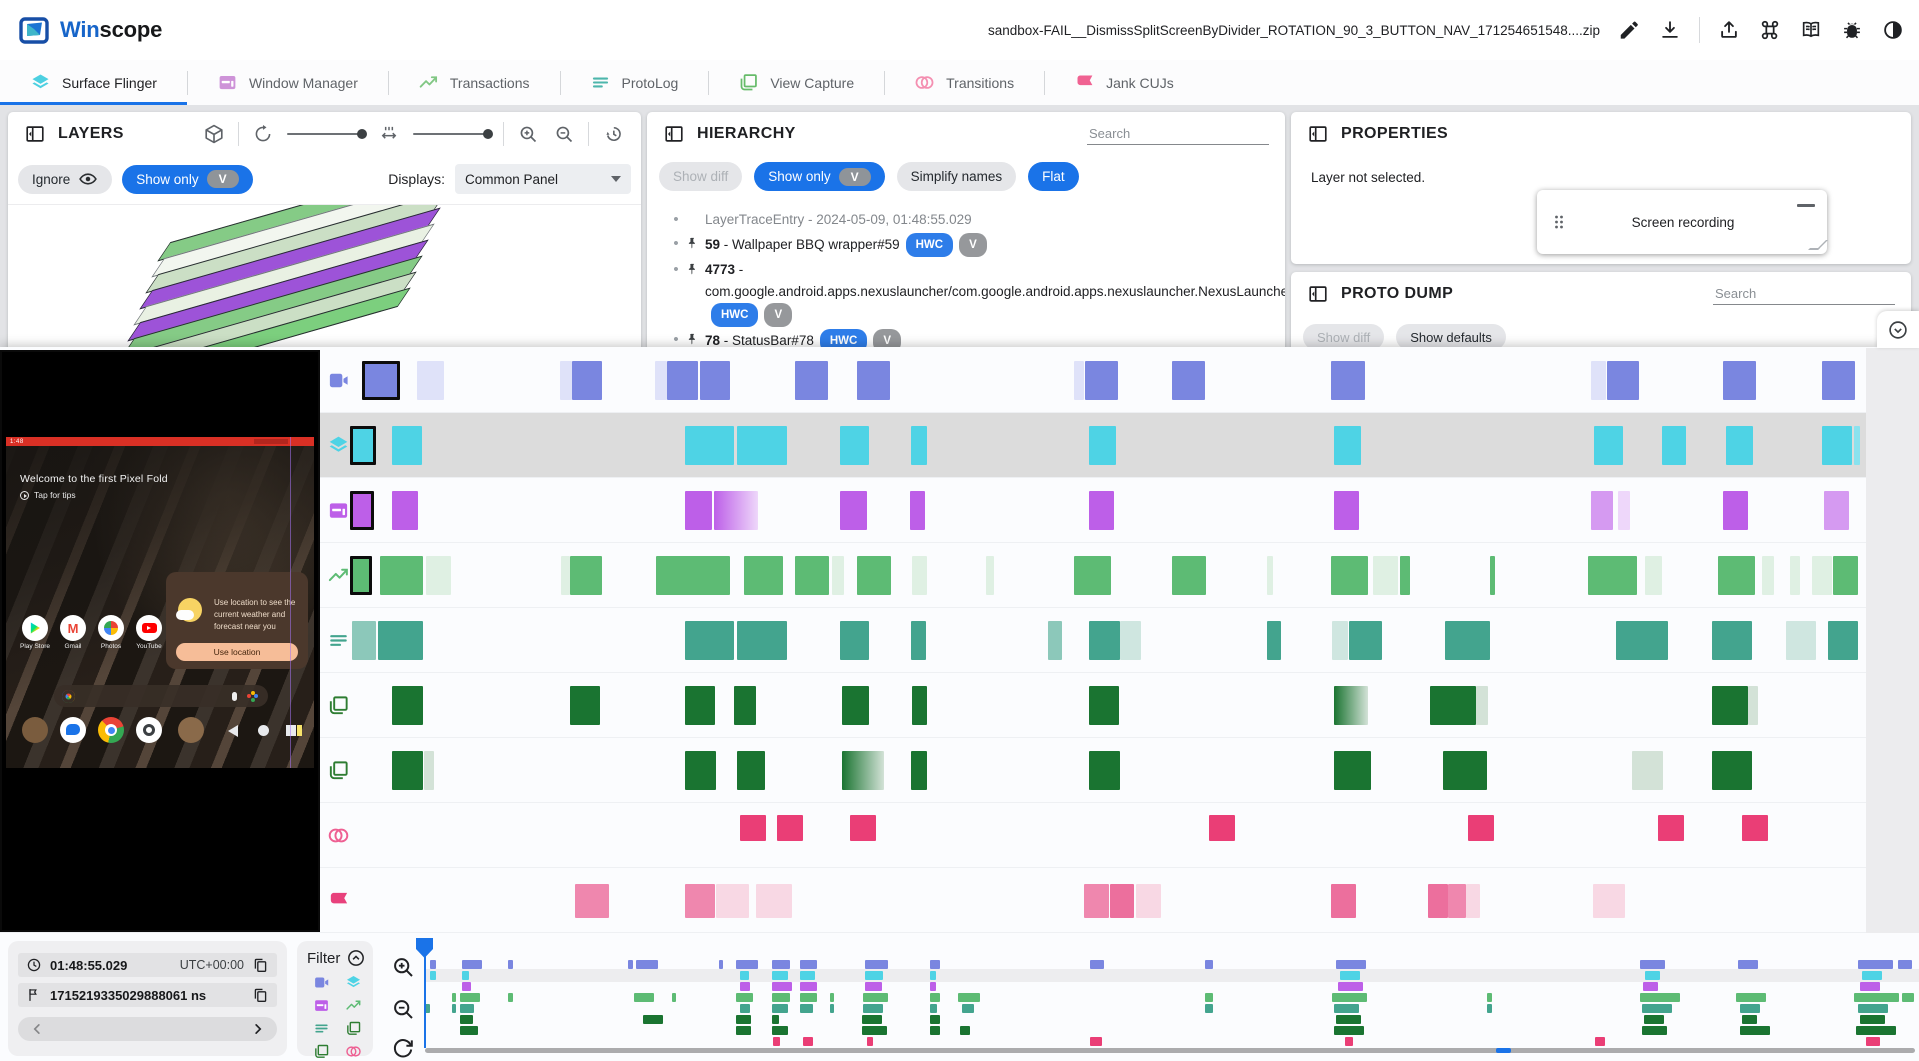 The width and height of the screenshot is (1919, 1061). Describe the element at coordinates (1344, 337) in the screenshot. I see `show-diff-button: Show diff` at that location.